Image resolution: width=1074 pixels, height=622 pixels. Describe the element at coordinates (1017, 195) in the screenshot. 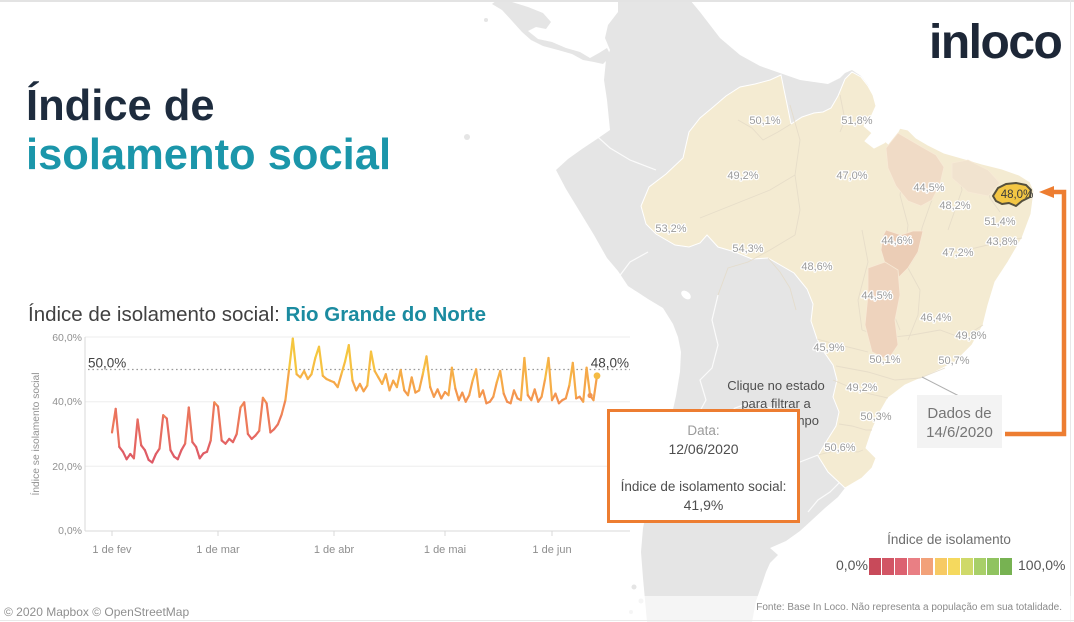

I see `svg-text: 48,0%` at that location.